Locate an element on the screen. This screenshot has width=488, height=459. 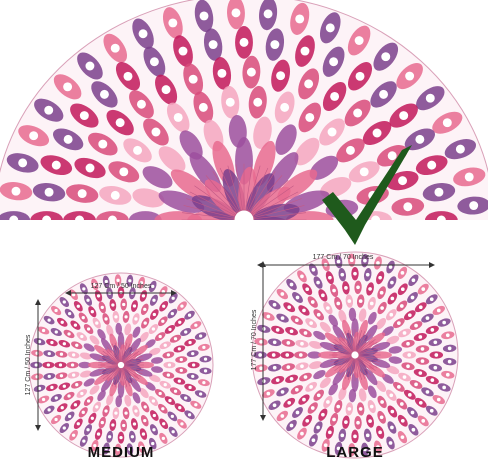
size-title: MEDIUM is located at coordinates (121, 451).